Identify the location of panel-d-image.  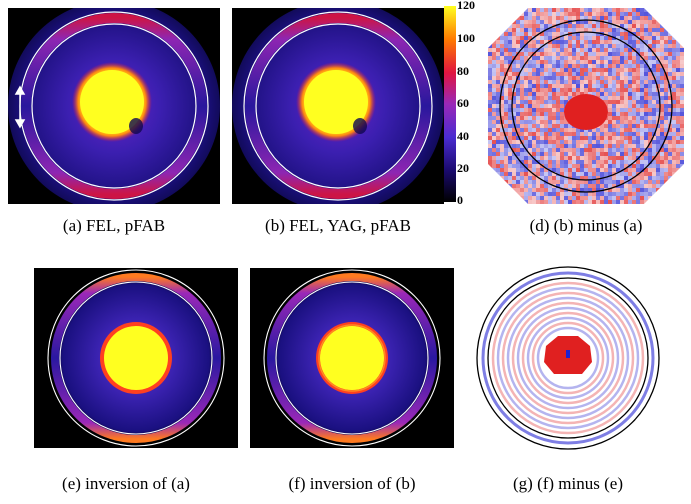
(586, 106).